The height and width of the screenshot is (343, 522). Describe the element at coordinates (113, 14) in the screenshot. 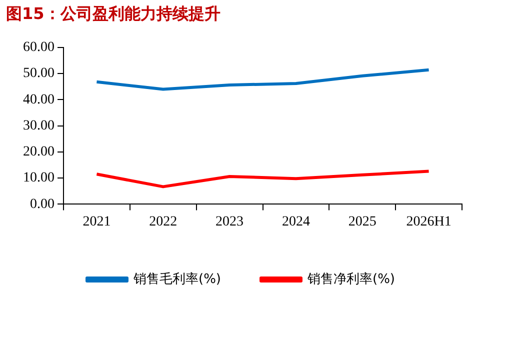

I see `chart-title: 图15：公司盈利能力持续提升` at that location.